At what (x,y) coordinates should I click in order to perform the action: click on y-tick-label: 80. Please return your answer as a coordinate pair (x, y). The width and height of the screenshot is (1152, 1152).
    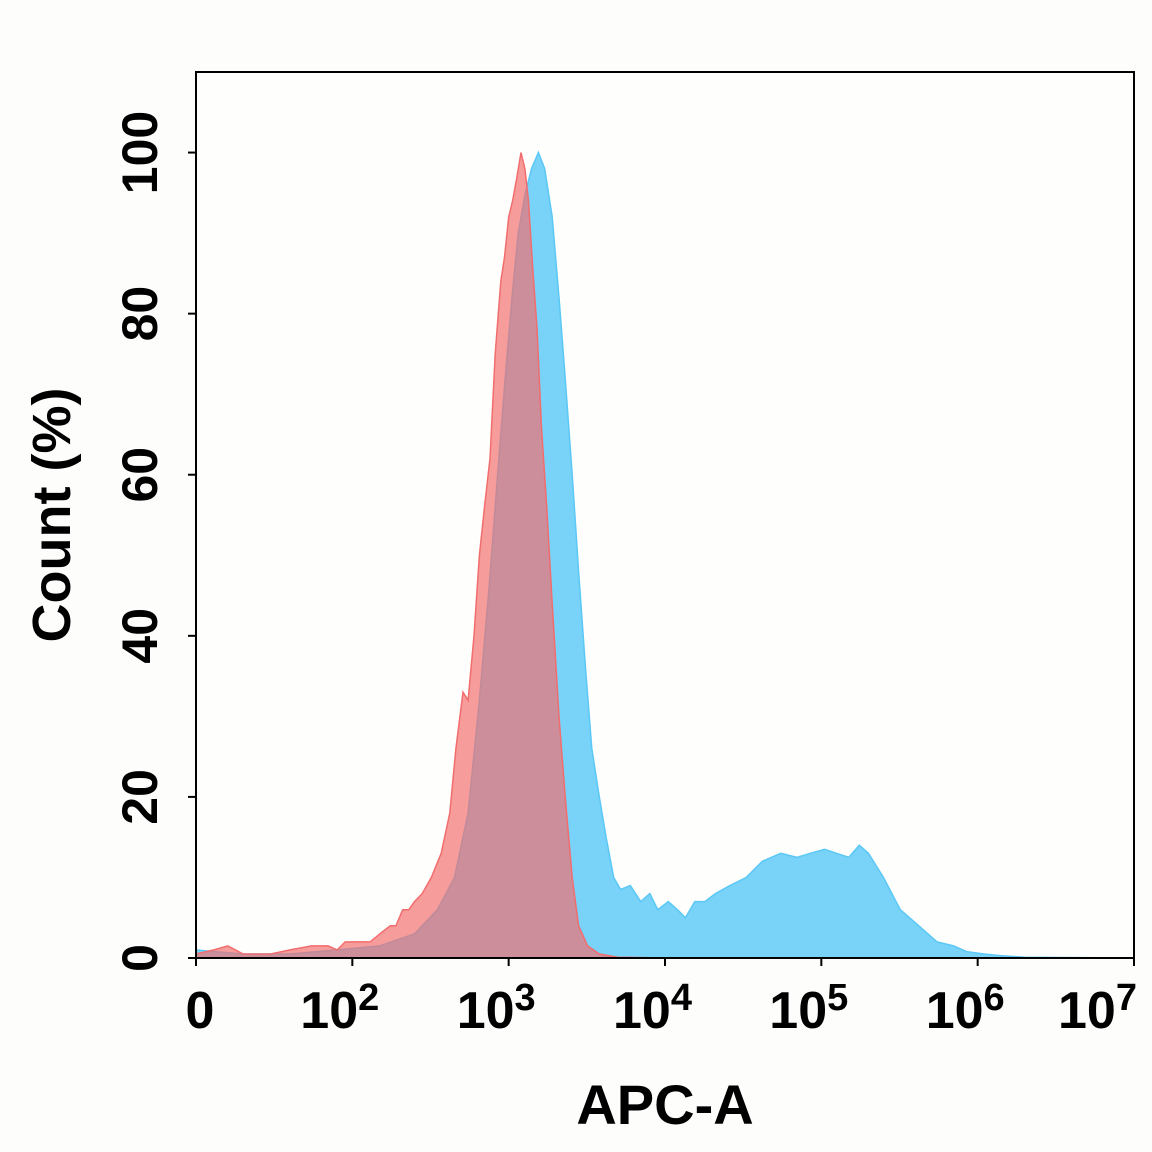
    Looking at the image, I should click on (140, 314).